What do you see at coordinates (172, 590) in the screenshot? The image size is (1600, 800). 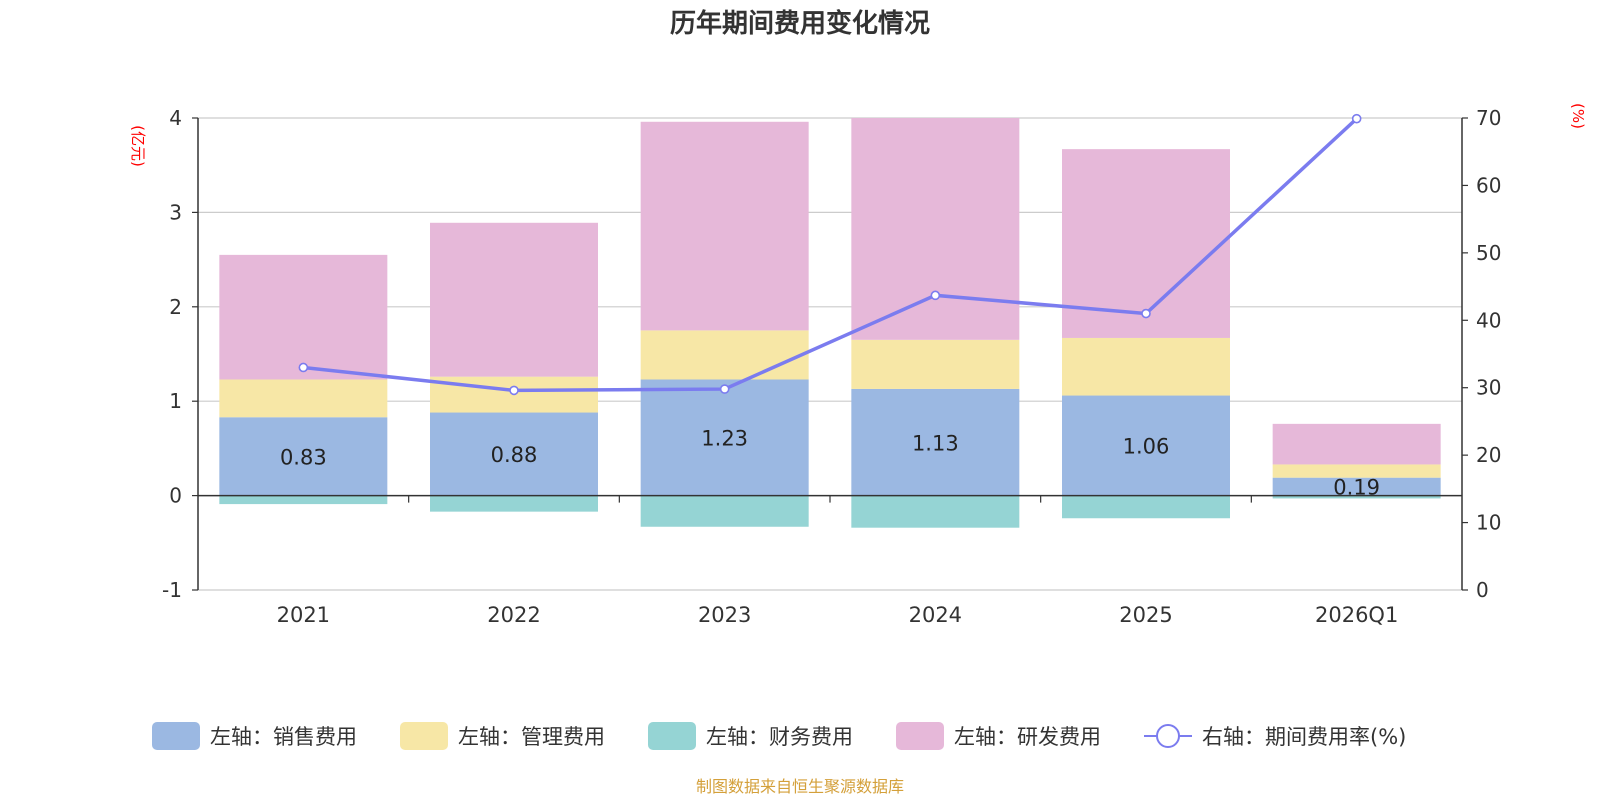 I see `left-tick-label: -1` at bounding box center [172, 590].